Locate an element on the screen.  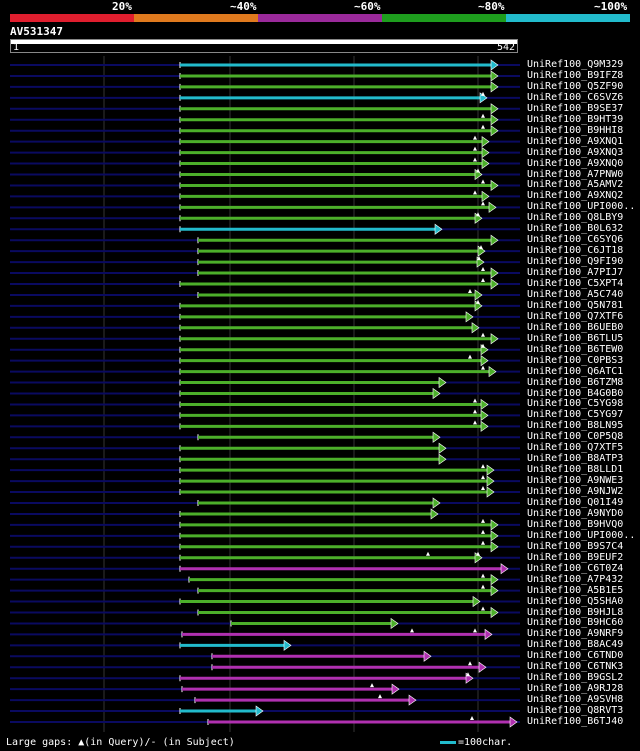
hit-label: UniRef100_A9NRF9 is located at coordinates (575, 634).